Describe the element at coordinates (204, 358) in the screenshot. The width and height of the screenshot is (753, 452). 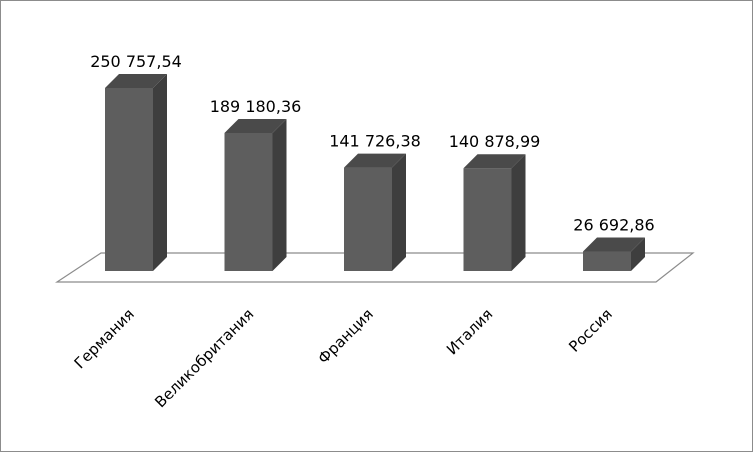
I see `category-label-2: Великобритания` at that location.